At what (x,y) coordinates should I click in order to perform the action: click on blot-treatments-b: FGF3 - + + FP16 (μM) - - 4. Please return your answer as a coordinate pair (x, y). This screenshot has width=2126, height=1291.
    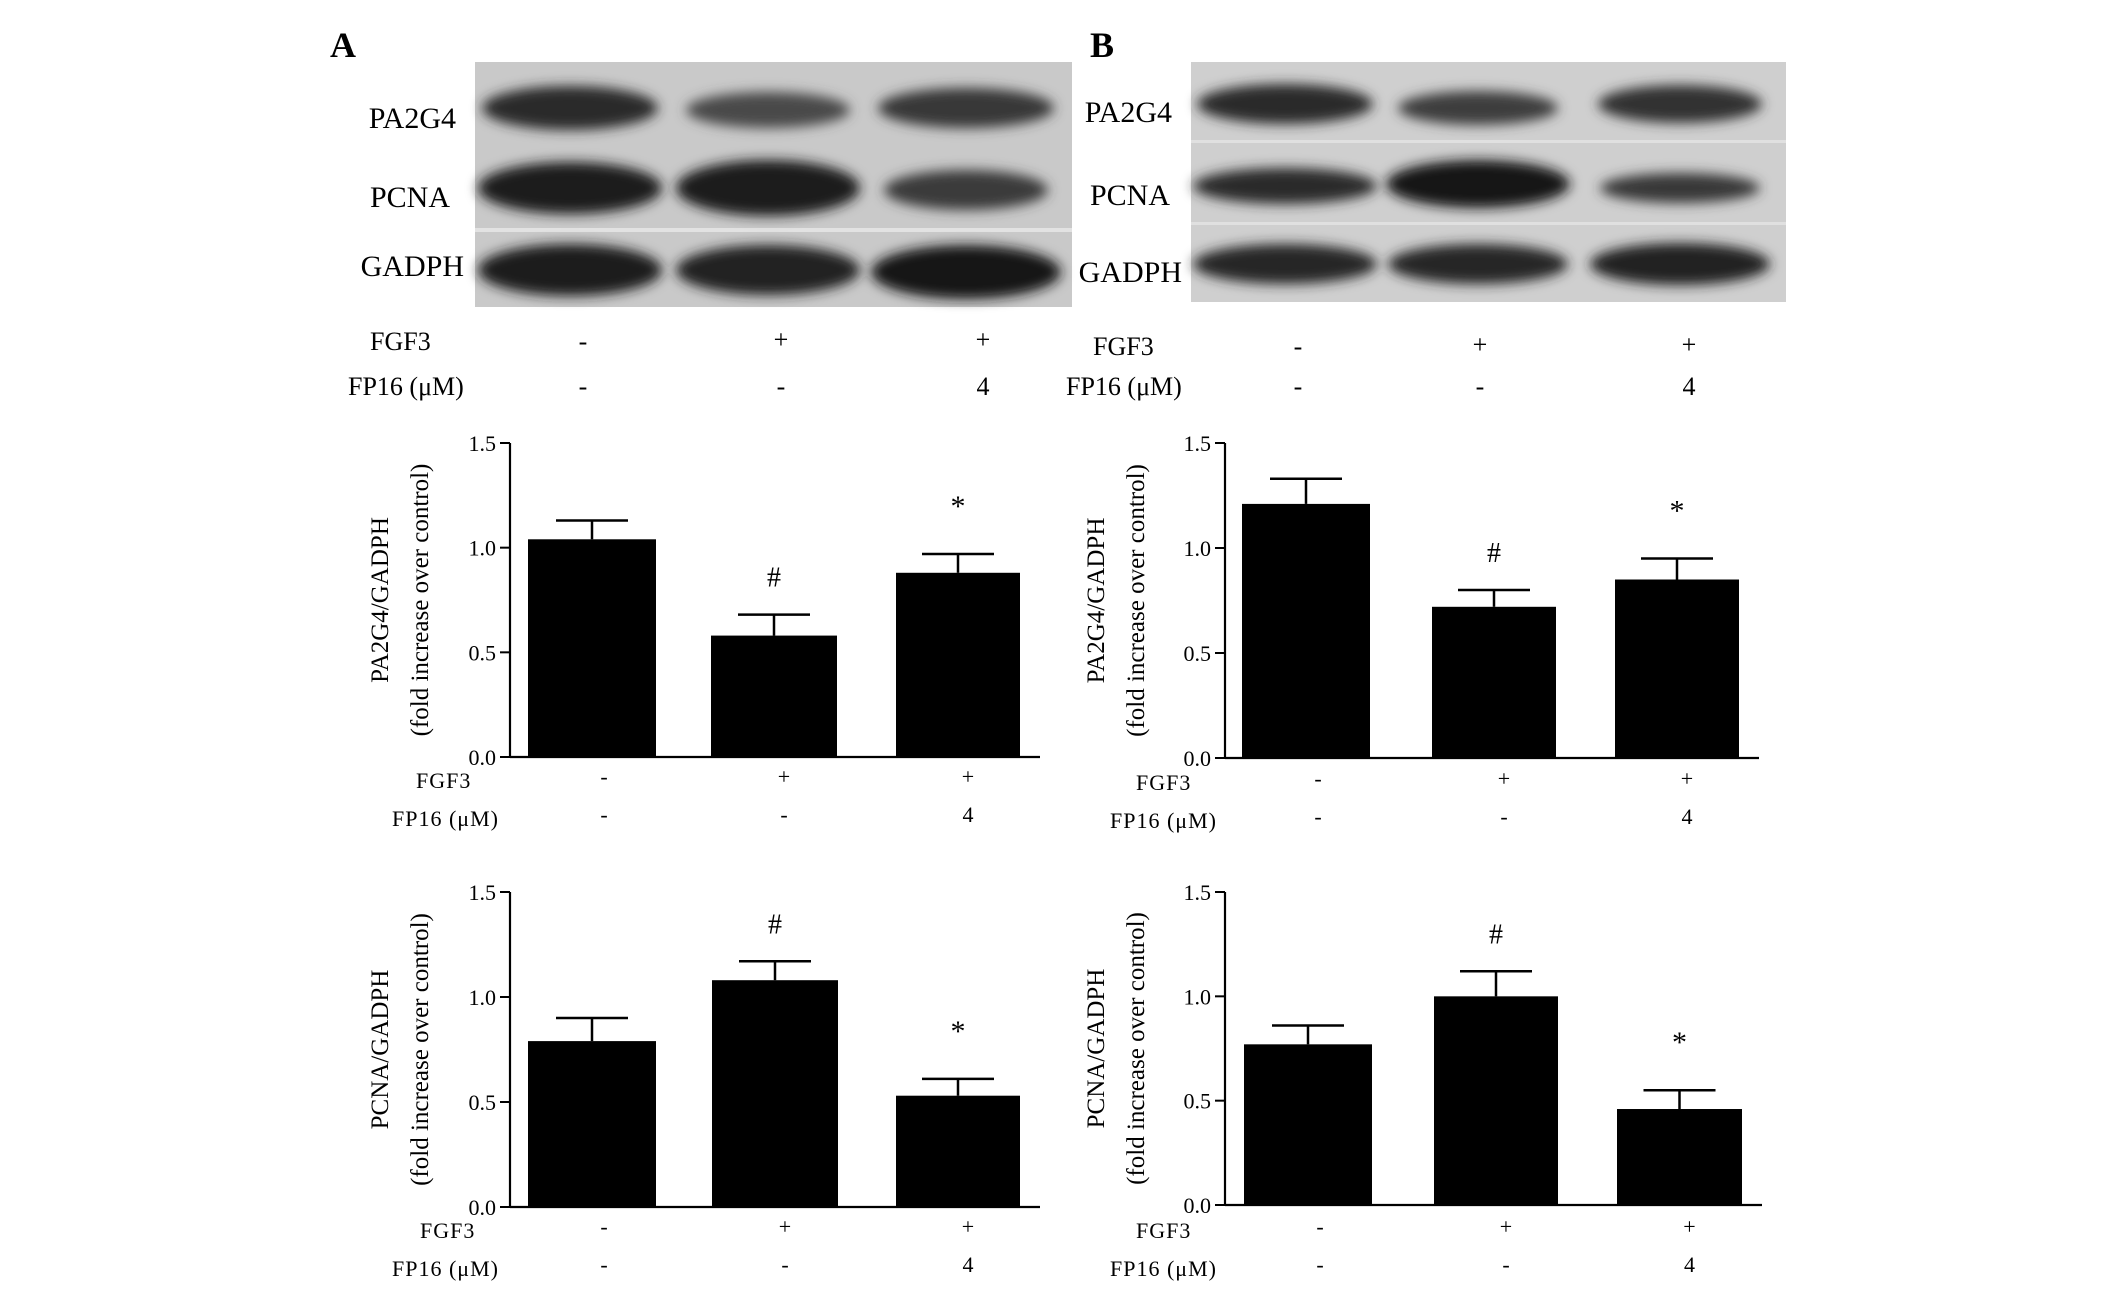
    Looking at the image, I should click on (1381, 365).